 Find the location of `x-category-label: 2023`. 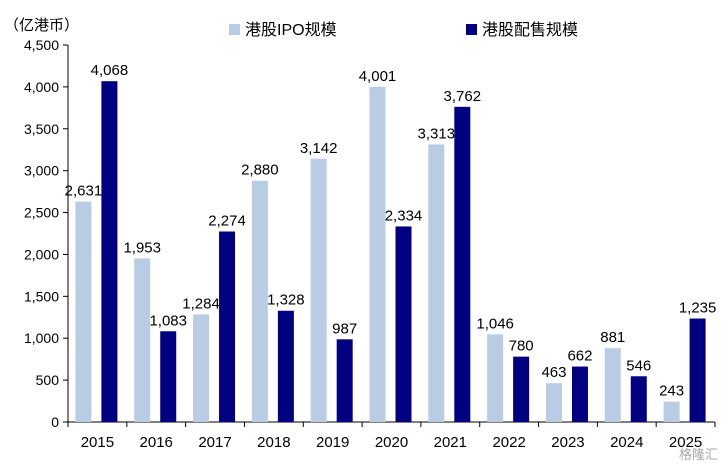

x-category-label: 2023 is located at coordinates (567, 442).